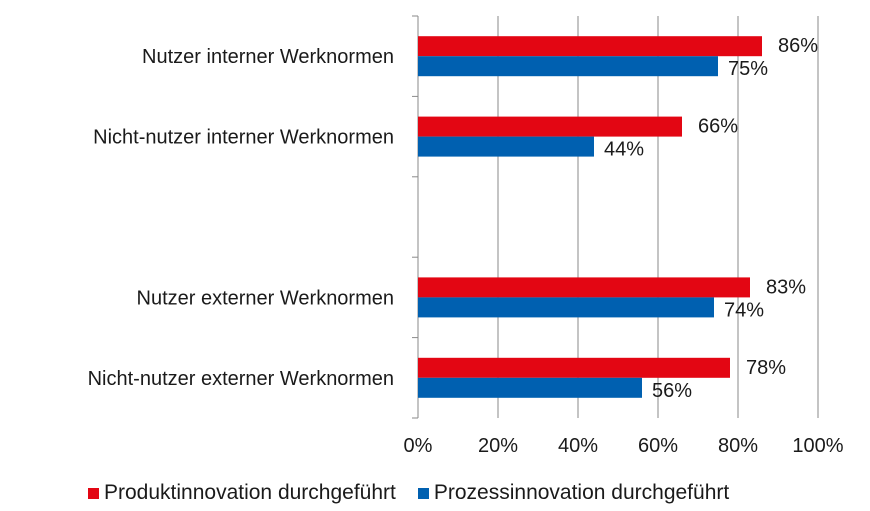  I want to click on legend-item-produktinnovation: Produktinnovation durchgeführt, so click(242, 493).